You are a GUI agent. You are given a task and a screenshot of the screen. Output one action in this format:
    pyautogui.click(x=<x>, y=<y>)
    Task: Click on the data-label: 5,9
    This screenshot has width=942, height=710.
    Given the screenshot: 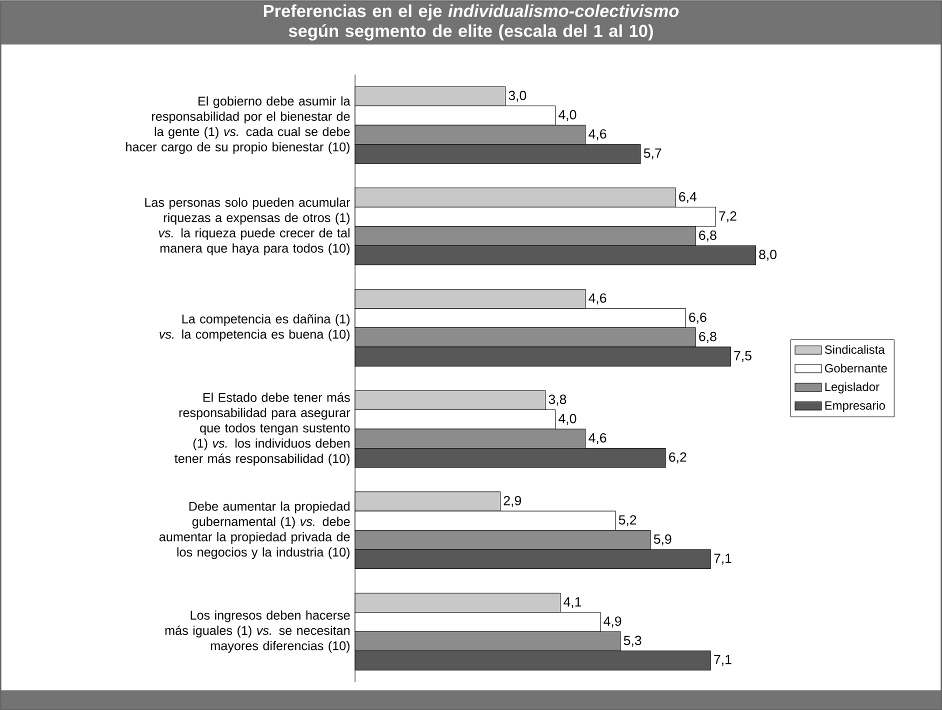 What is the action you would take?
    pyautogui.click(x=663, y=540)
    